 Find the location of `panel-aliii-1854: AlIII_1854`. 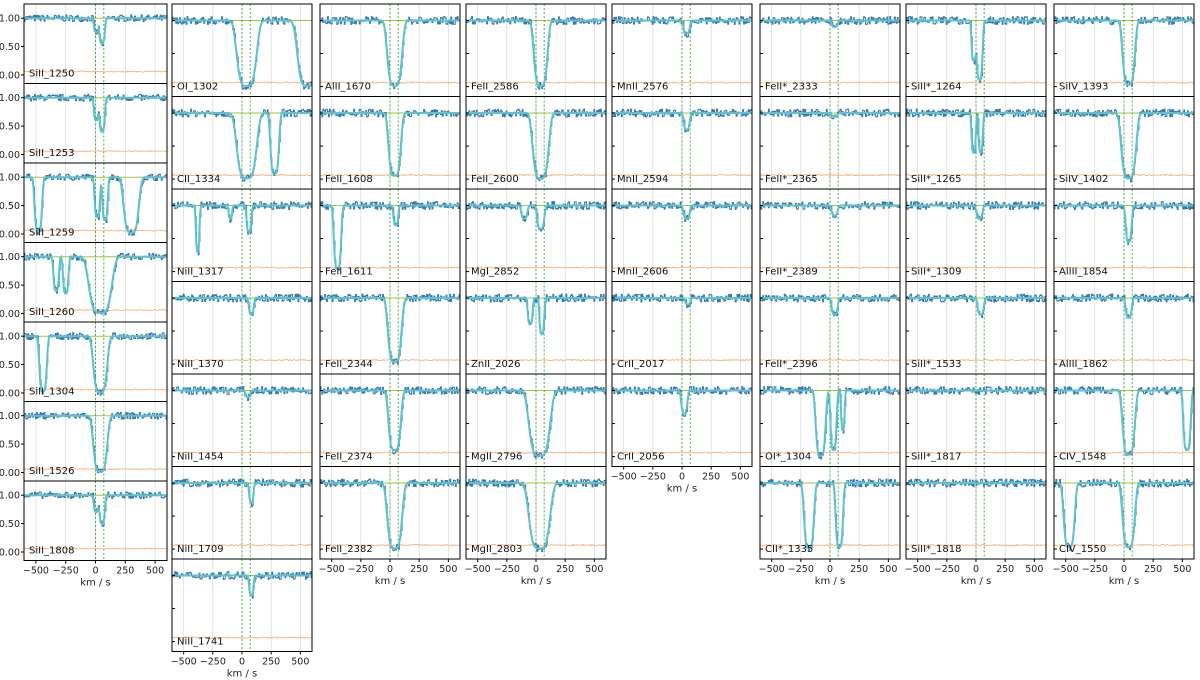

panel-aliii-1854: AlIII_1854 is located at coordinates (1124, 235).